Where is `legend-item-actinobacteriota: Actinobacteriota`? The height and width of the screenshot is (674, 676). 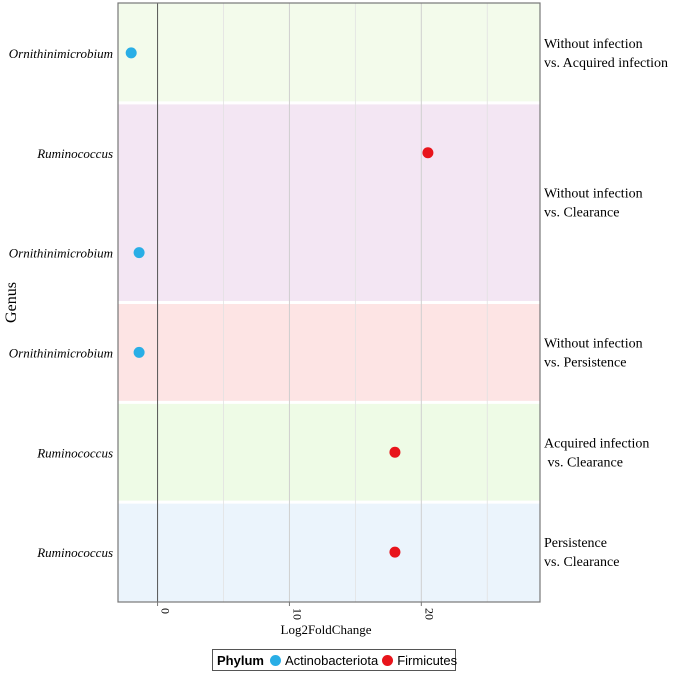 legend-item-actinobacteriota: Actinobacteriota is located at coordinates (324, 660).